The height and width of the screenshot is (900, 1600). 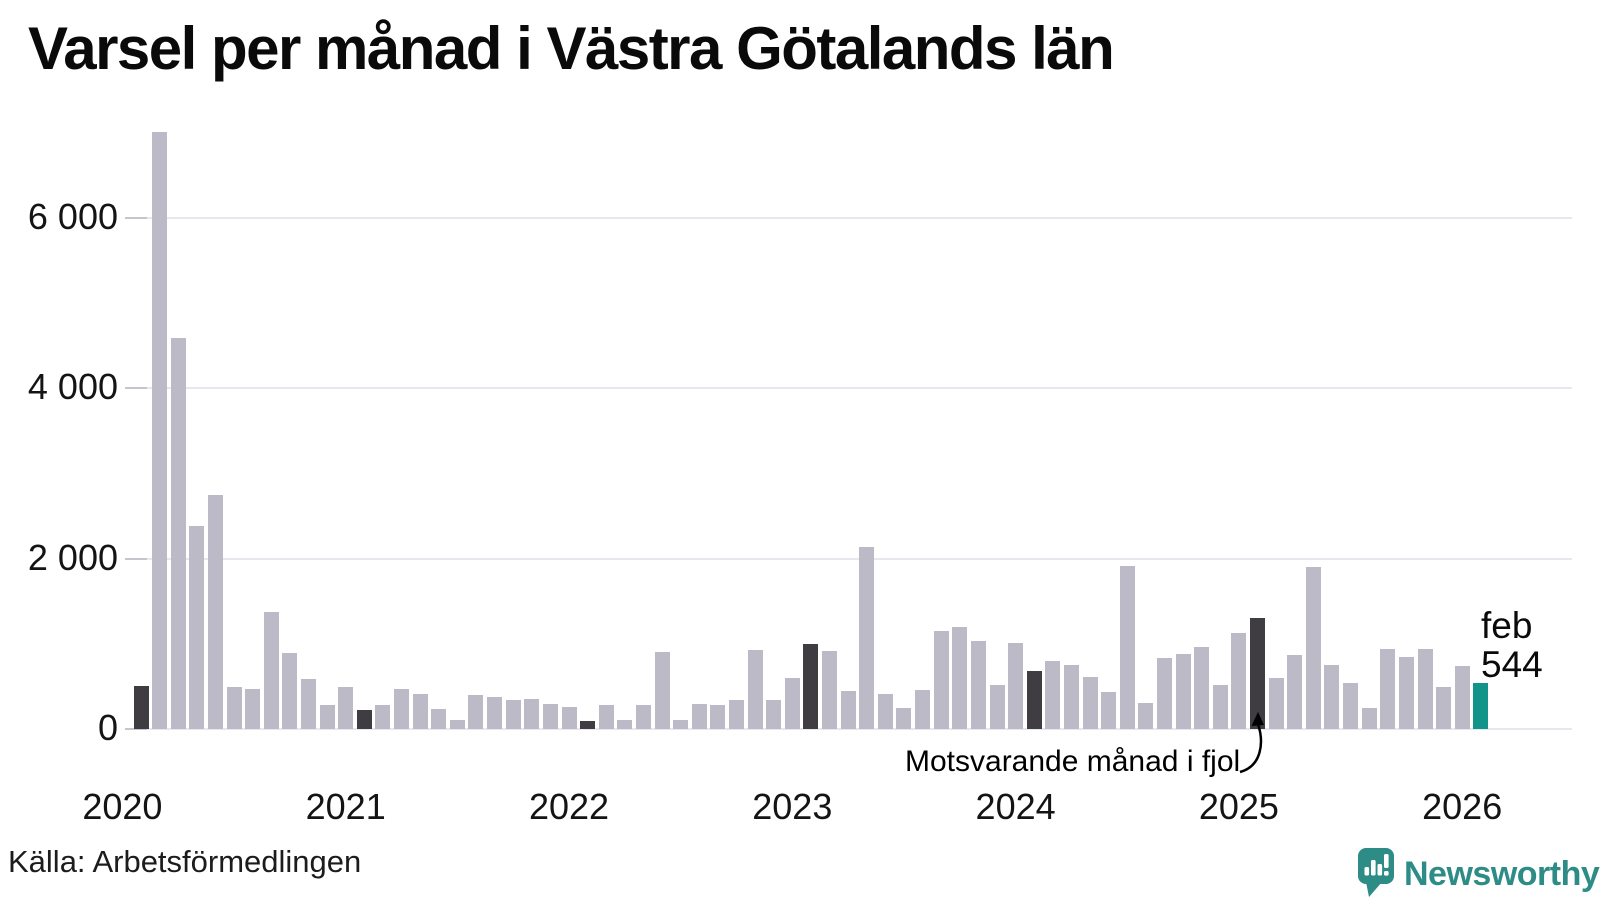 What do you see at coordinates (197, 627) in the screenshot?
I see `bar-maj-2020` at bounding box center [197, 627].